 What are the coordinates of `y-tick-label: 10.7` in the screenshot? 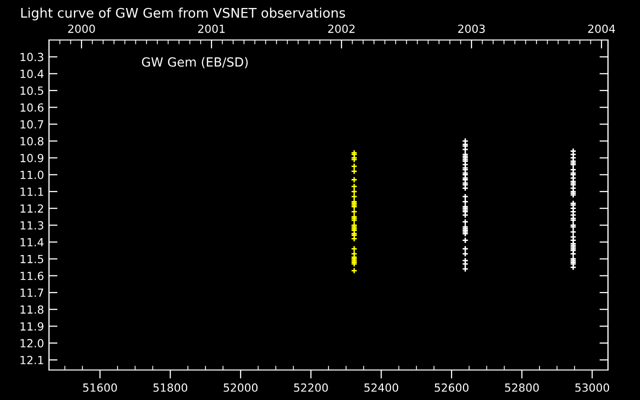 It's located at (32, 124).